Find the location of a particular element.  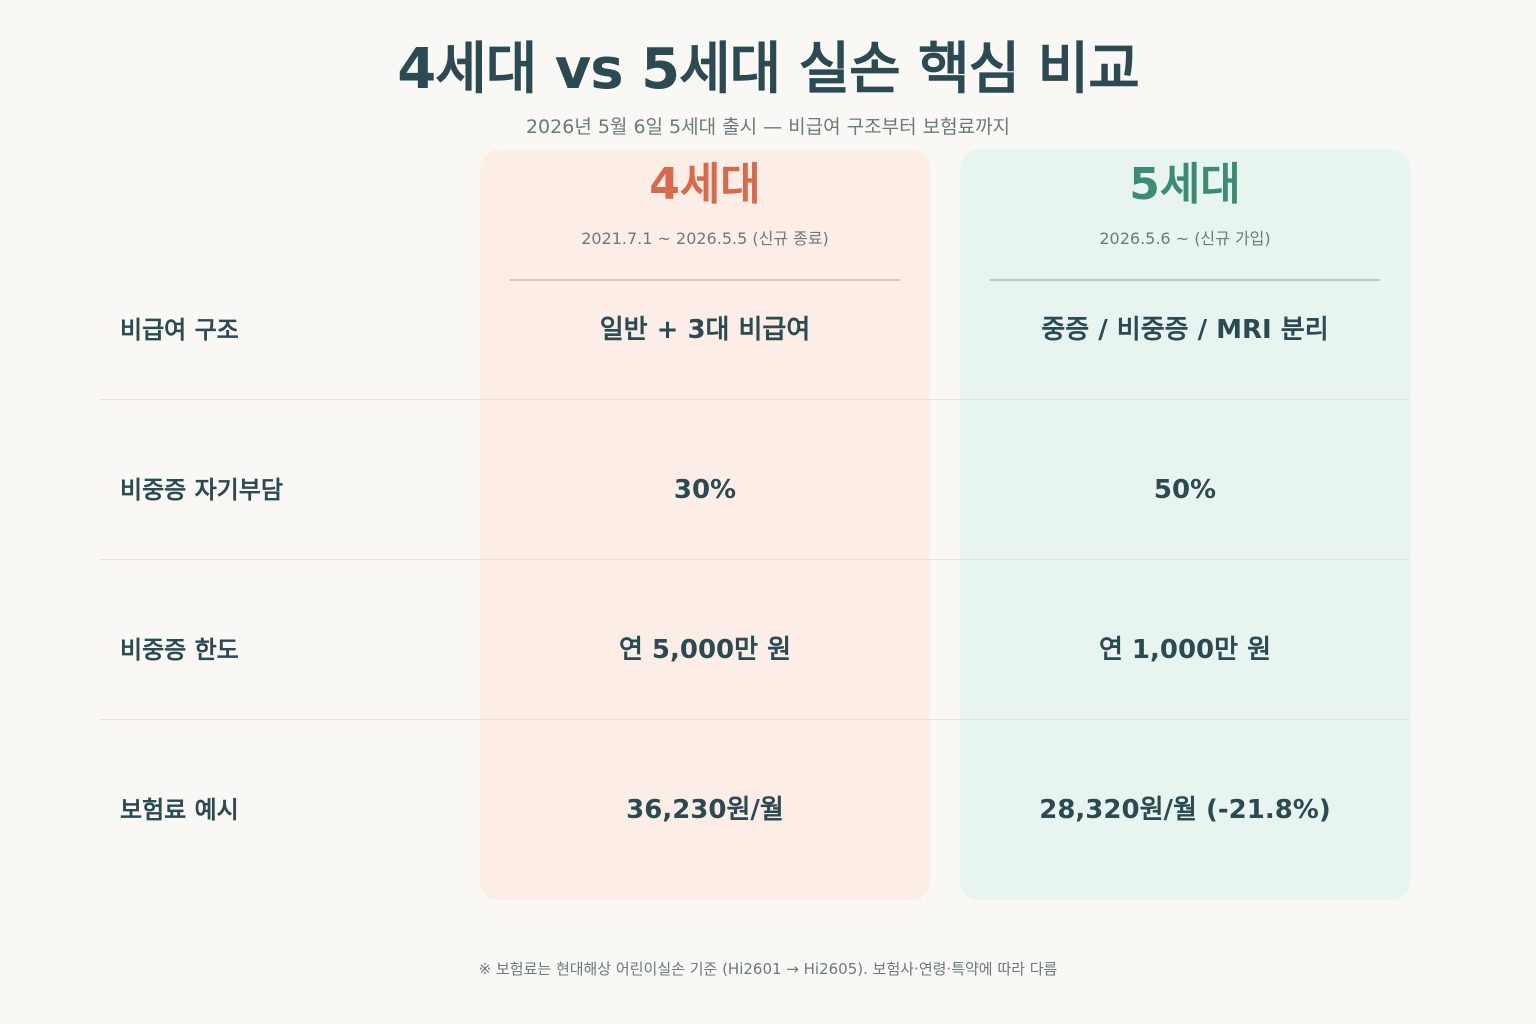

cell-gen5-limit: 연 1,000만 원 is located at coordinates (1185, 650).